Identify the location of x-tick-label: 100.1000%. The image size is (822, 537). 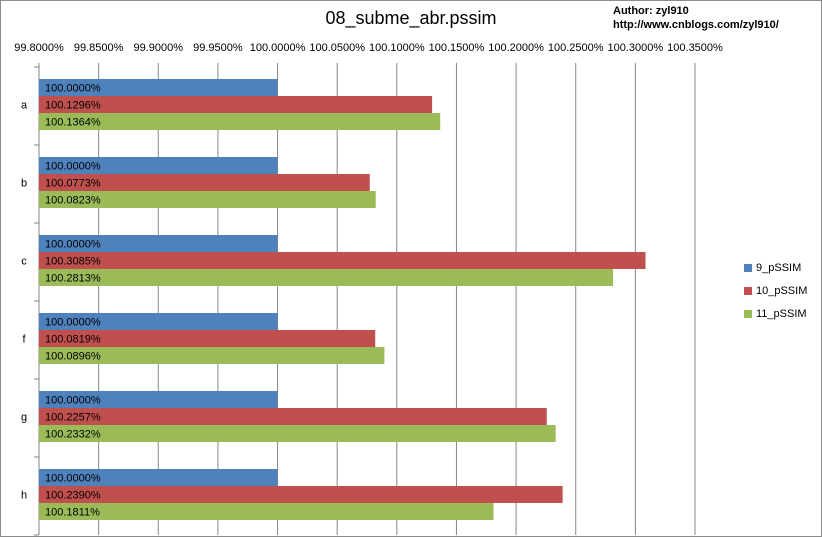
(397, 48).